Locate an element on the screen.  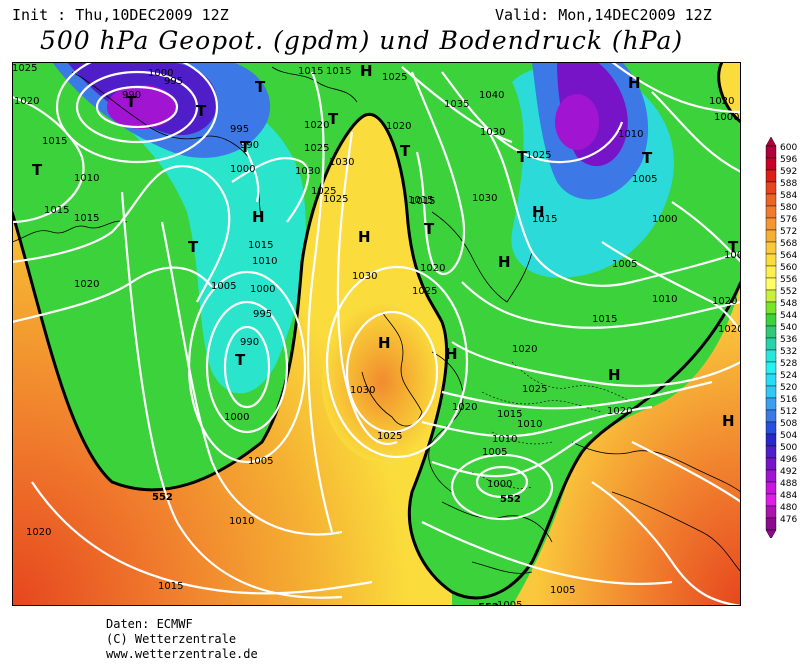
legend-label: 504 is located at coordinates (788, 436).